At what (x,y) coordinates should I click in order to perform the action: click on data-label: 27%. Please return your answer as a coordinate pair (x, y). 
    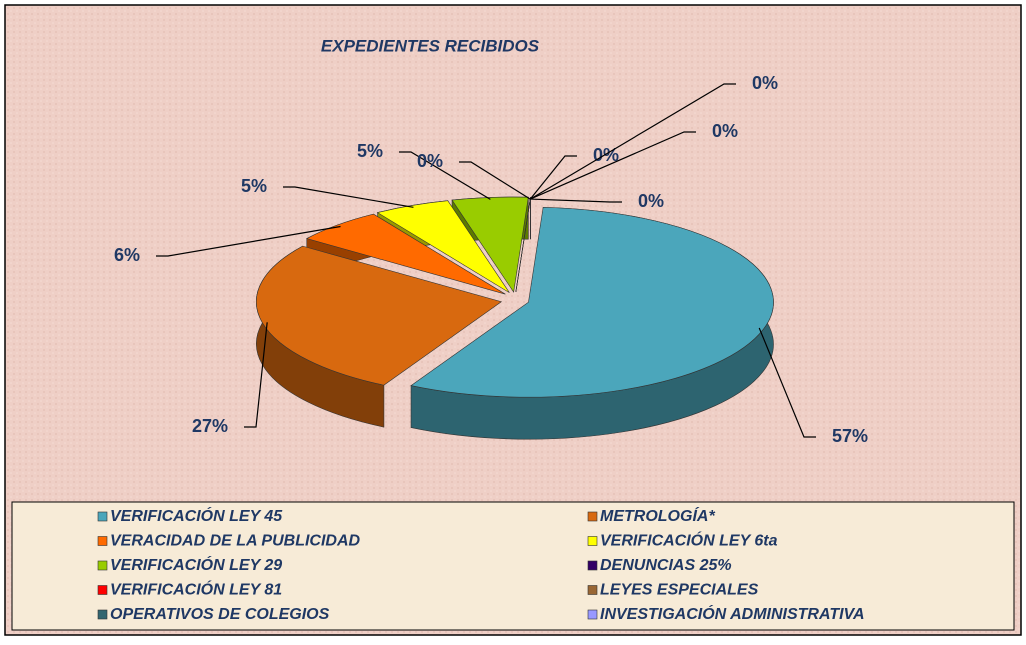
    Looking at the image, I should click on (210, 426).